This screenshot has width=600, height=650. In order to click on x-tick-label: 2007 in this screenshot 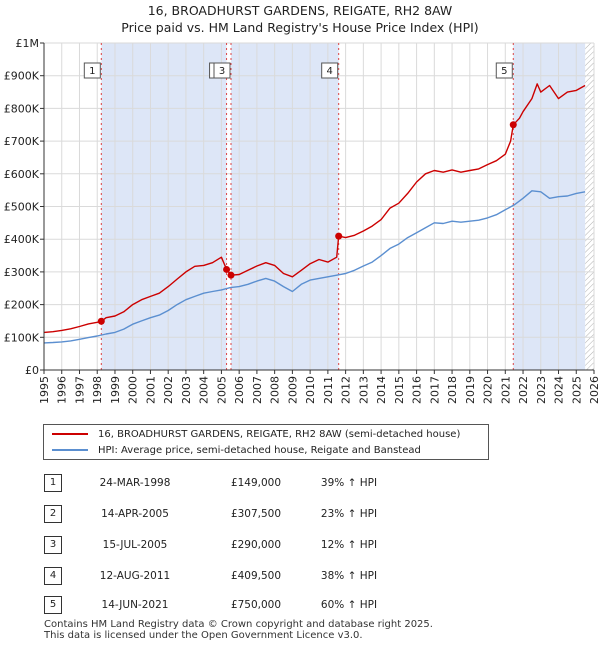, I will do `click(257, 390)`.